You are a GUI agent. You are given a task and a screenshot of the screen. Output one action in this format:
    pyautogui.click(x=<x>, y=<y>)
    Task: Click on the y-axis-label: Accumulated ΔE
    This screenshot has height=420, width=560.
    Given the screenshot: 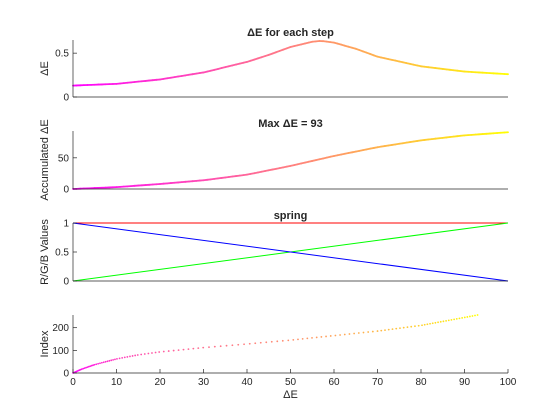 What is the action you would take?
    pyautogui.click(x=45, y=159)
    